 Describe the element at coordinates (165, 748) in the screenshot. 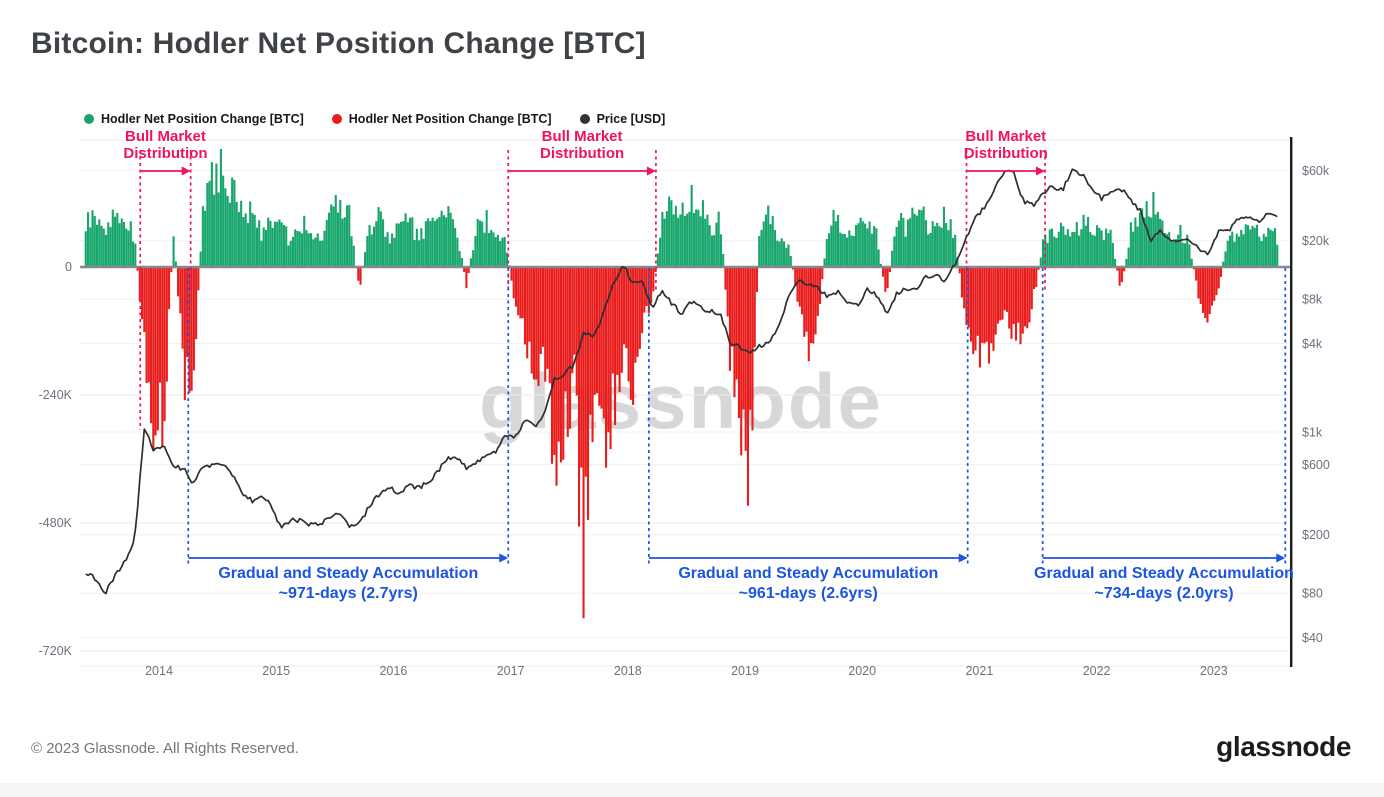

I see `footer-copyright: © 2023 Glassnode. All Rights Reserved.` at that location.